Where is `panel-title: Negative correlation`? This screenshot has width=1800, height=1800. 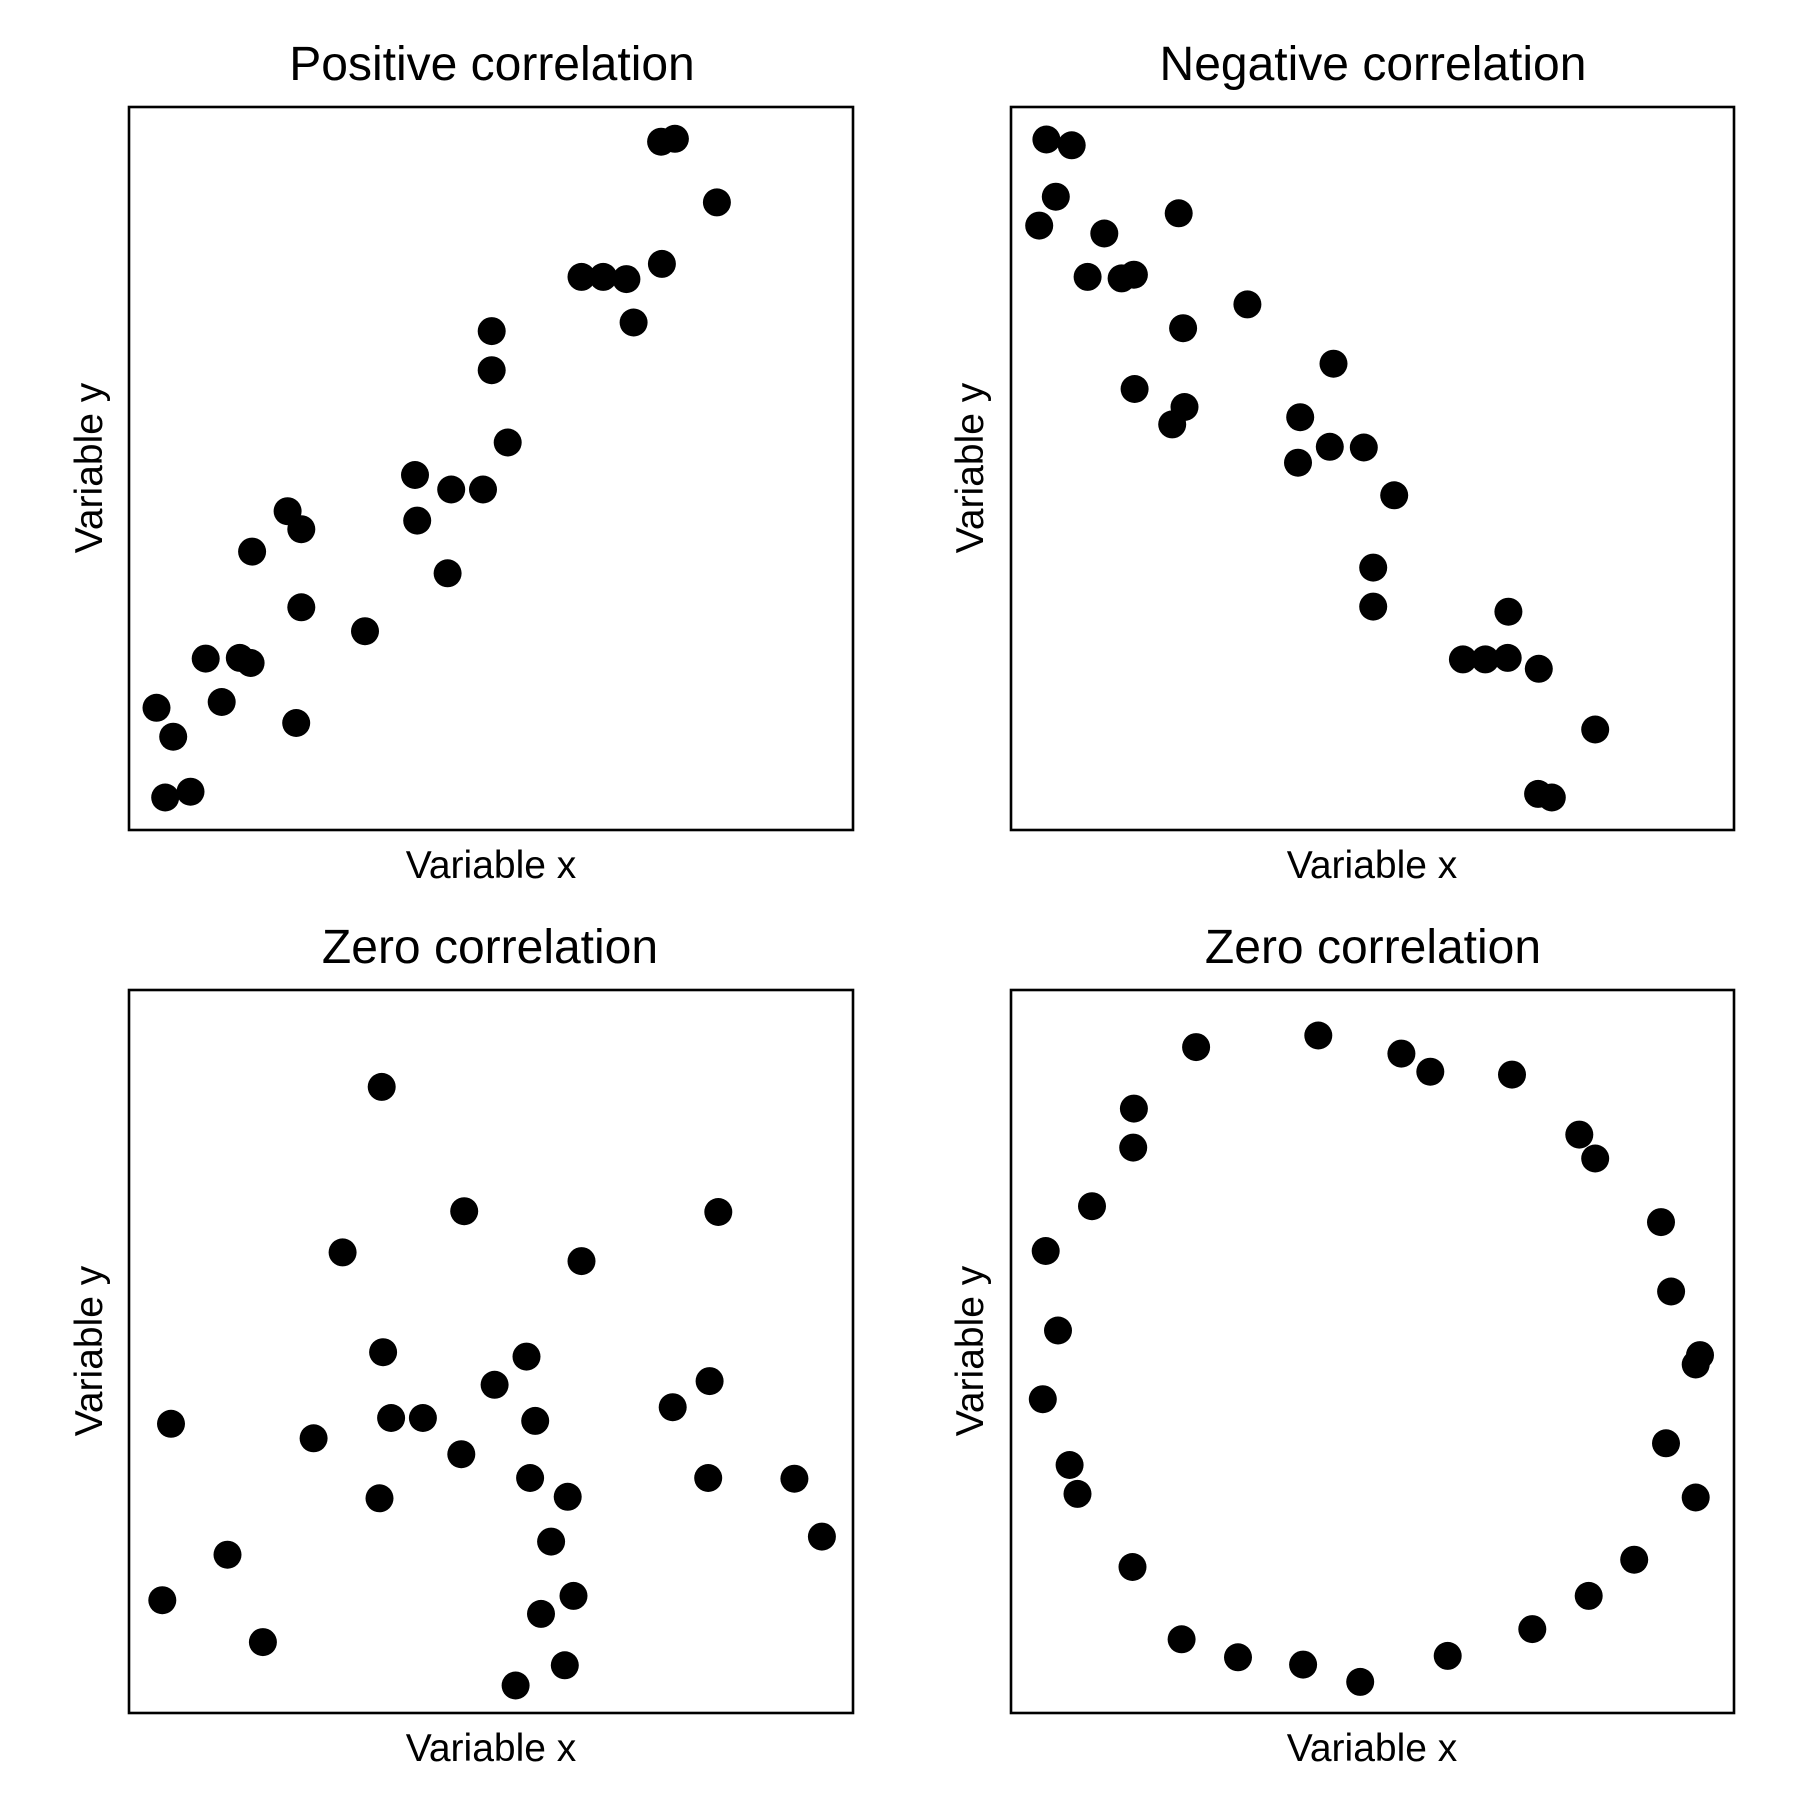 panel-title: Negative correlation is located at coordinates (1373, 64).